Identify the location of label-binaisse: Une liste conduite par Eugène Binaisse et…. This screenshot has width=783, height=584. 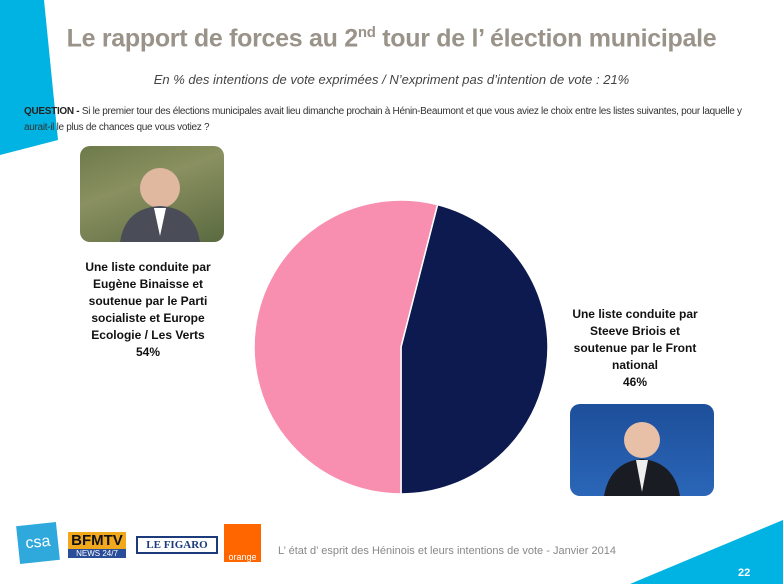
(148, 310).